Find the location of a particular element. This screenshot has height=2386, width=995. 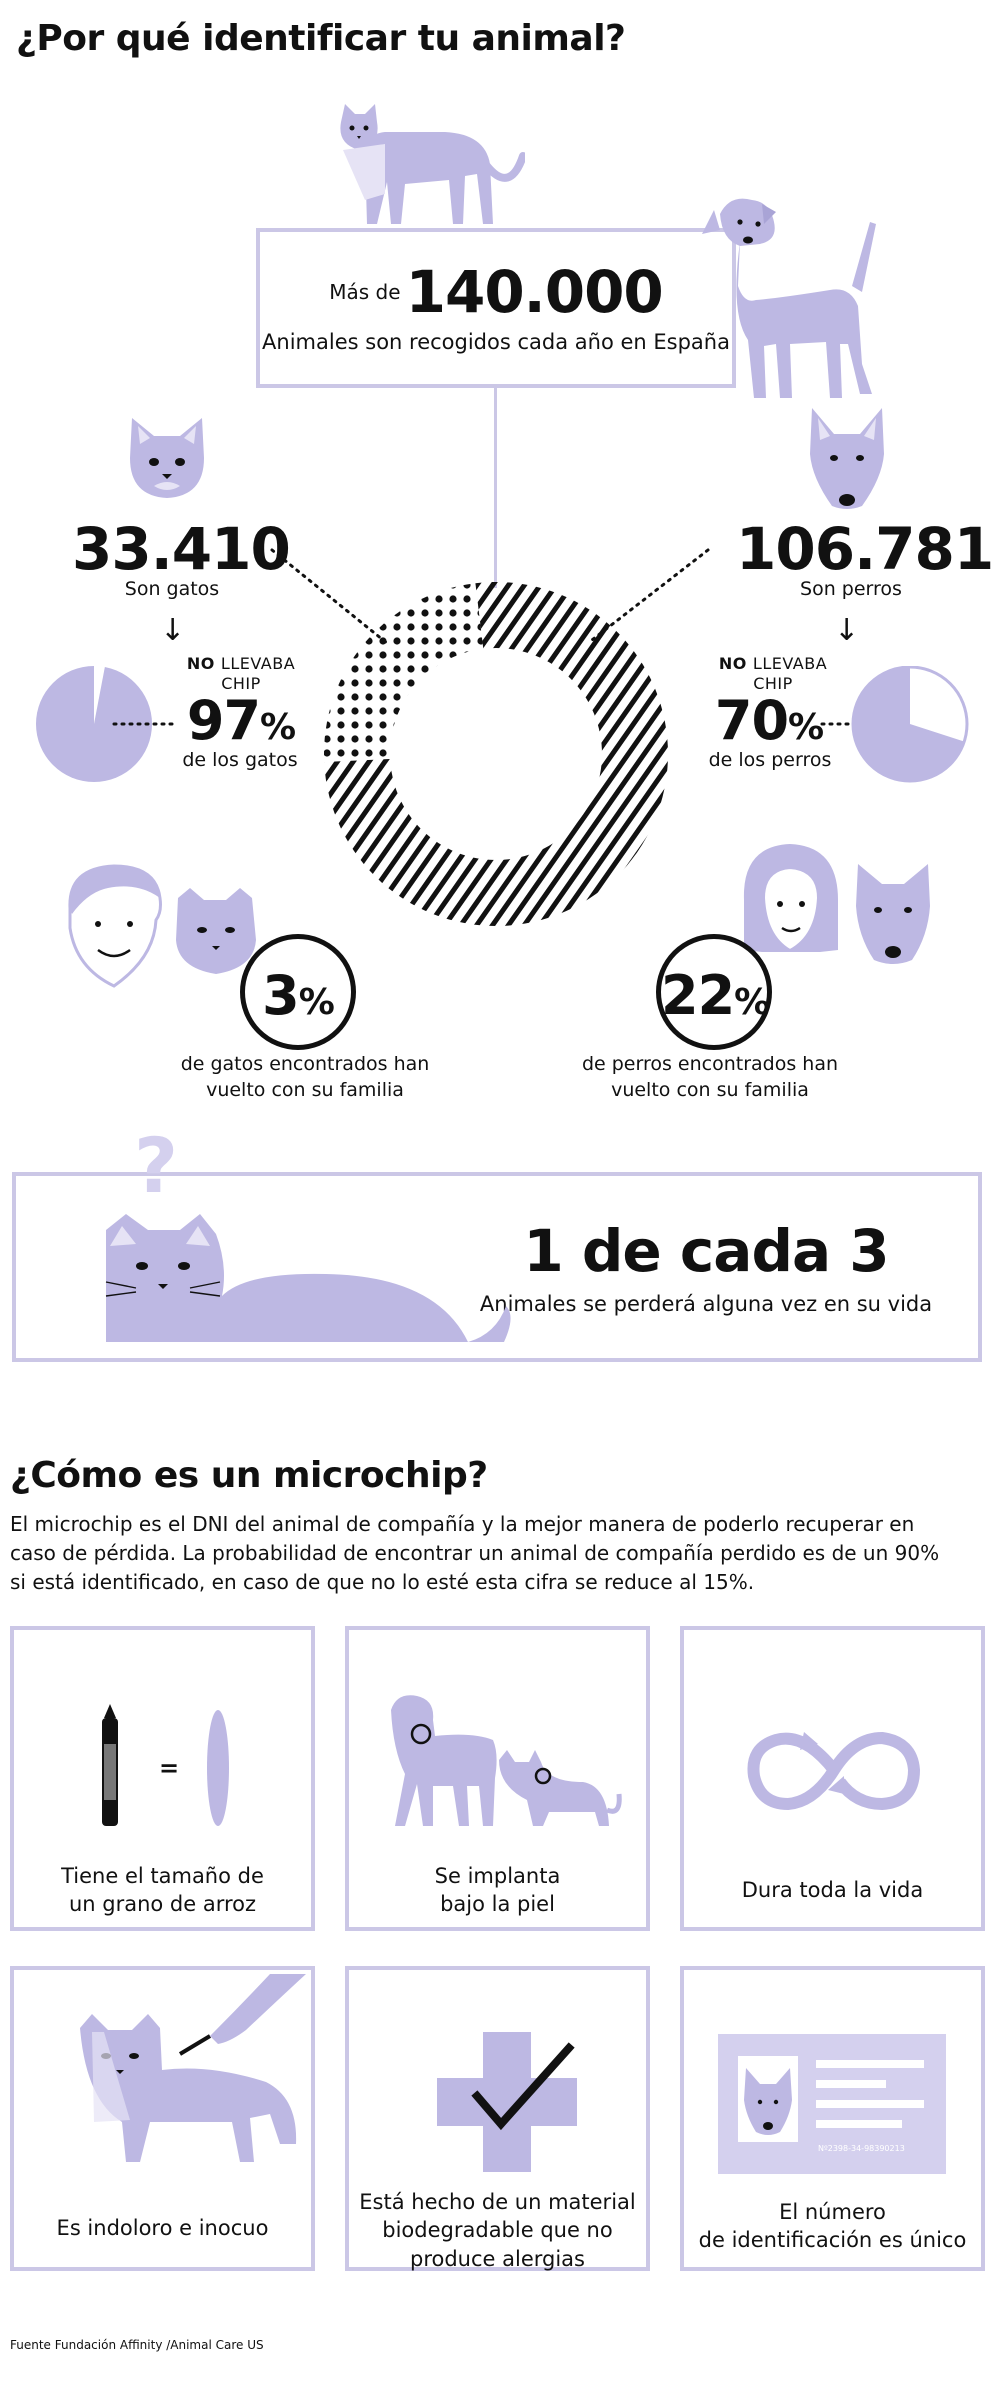

dogs-chip-text: LLEVABA is located at coordinates (790, 663).